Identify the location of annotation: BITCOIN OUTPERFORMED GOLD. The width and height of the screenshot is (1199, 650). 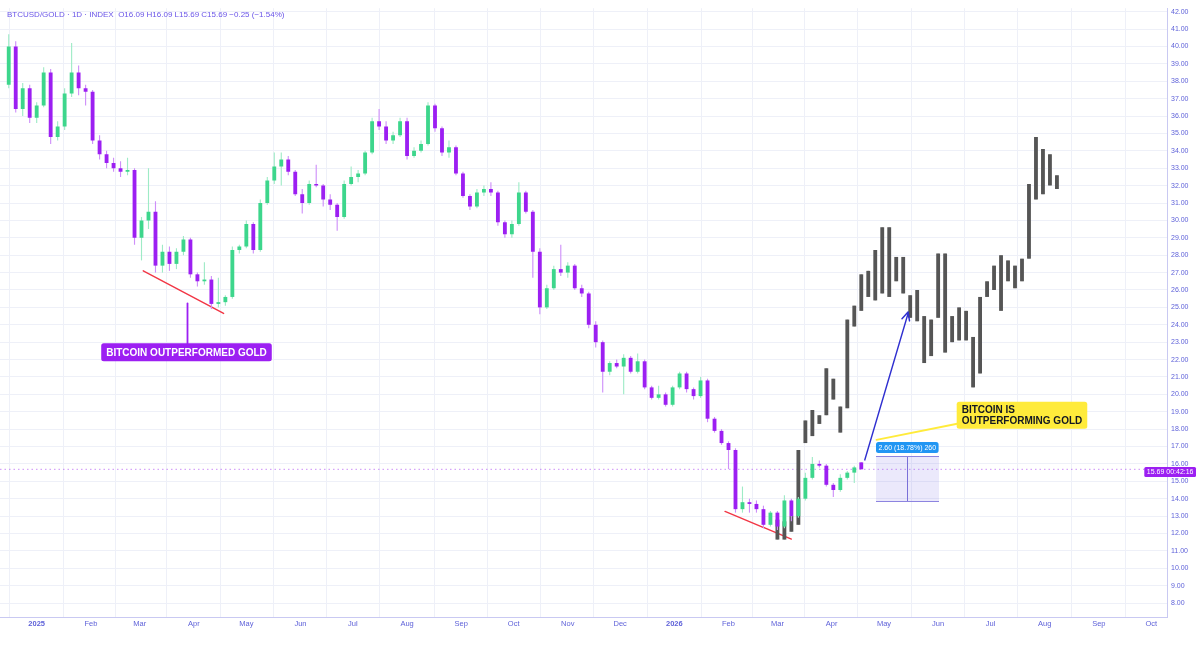
(186, 352).